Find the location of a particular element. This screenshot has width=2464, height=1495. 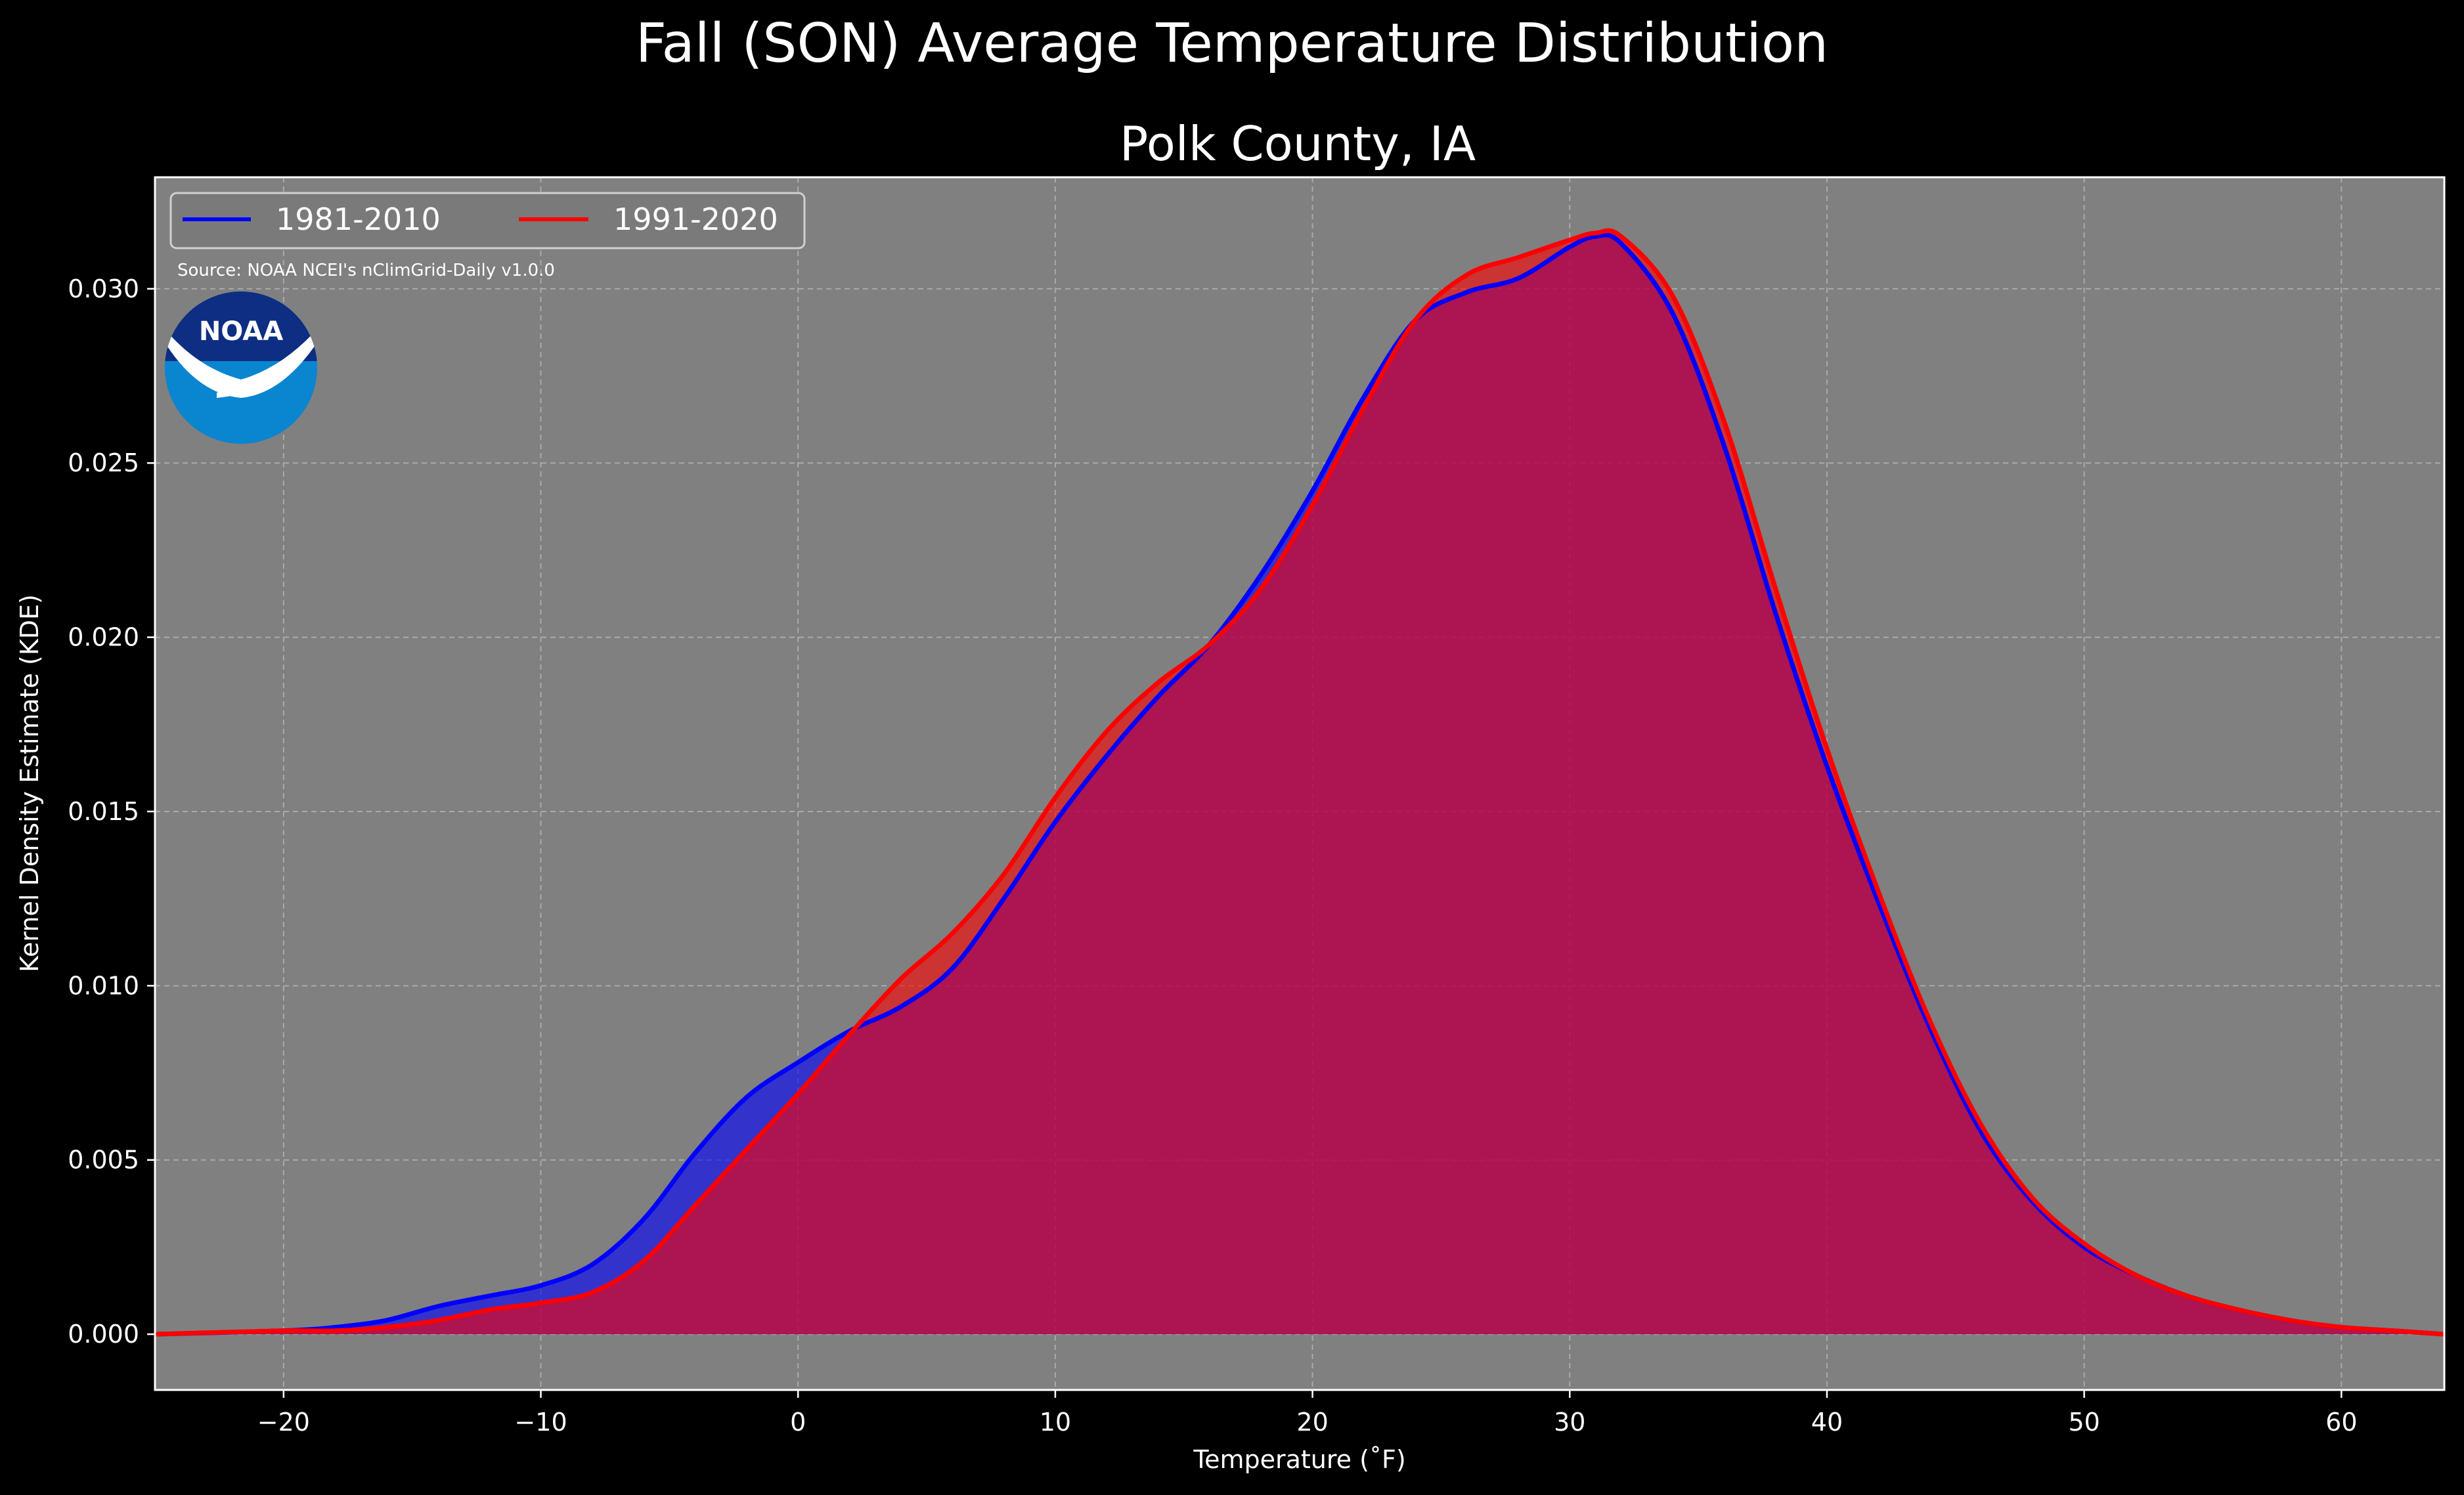

y-tick-label: 0.030 is located at coordinates (103, 288).